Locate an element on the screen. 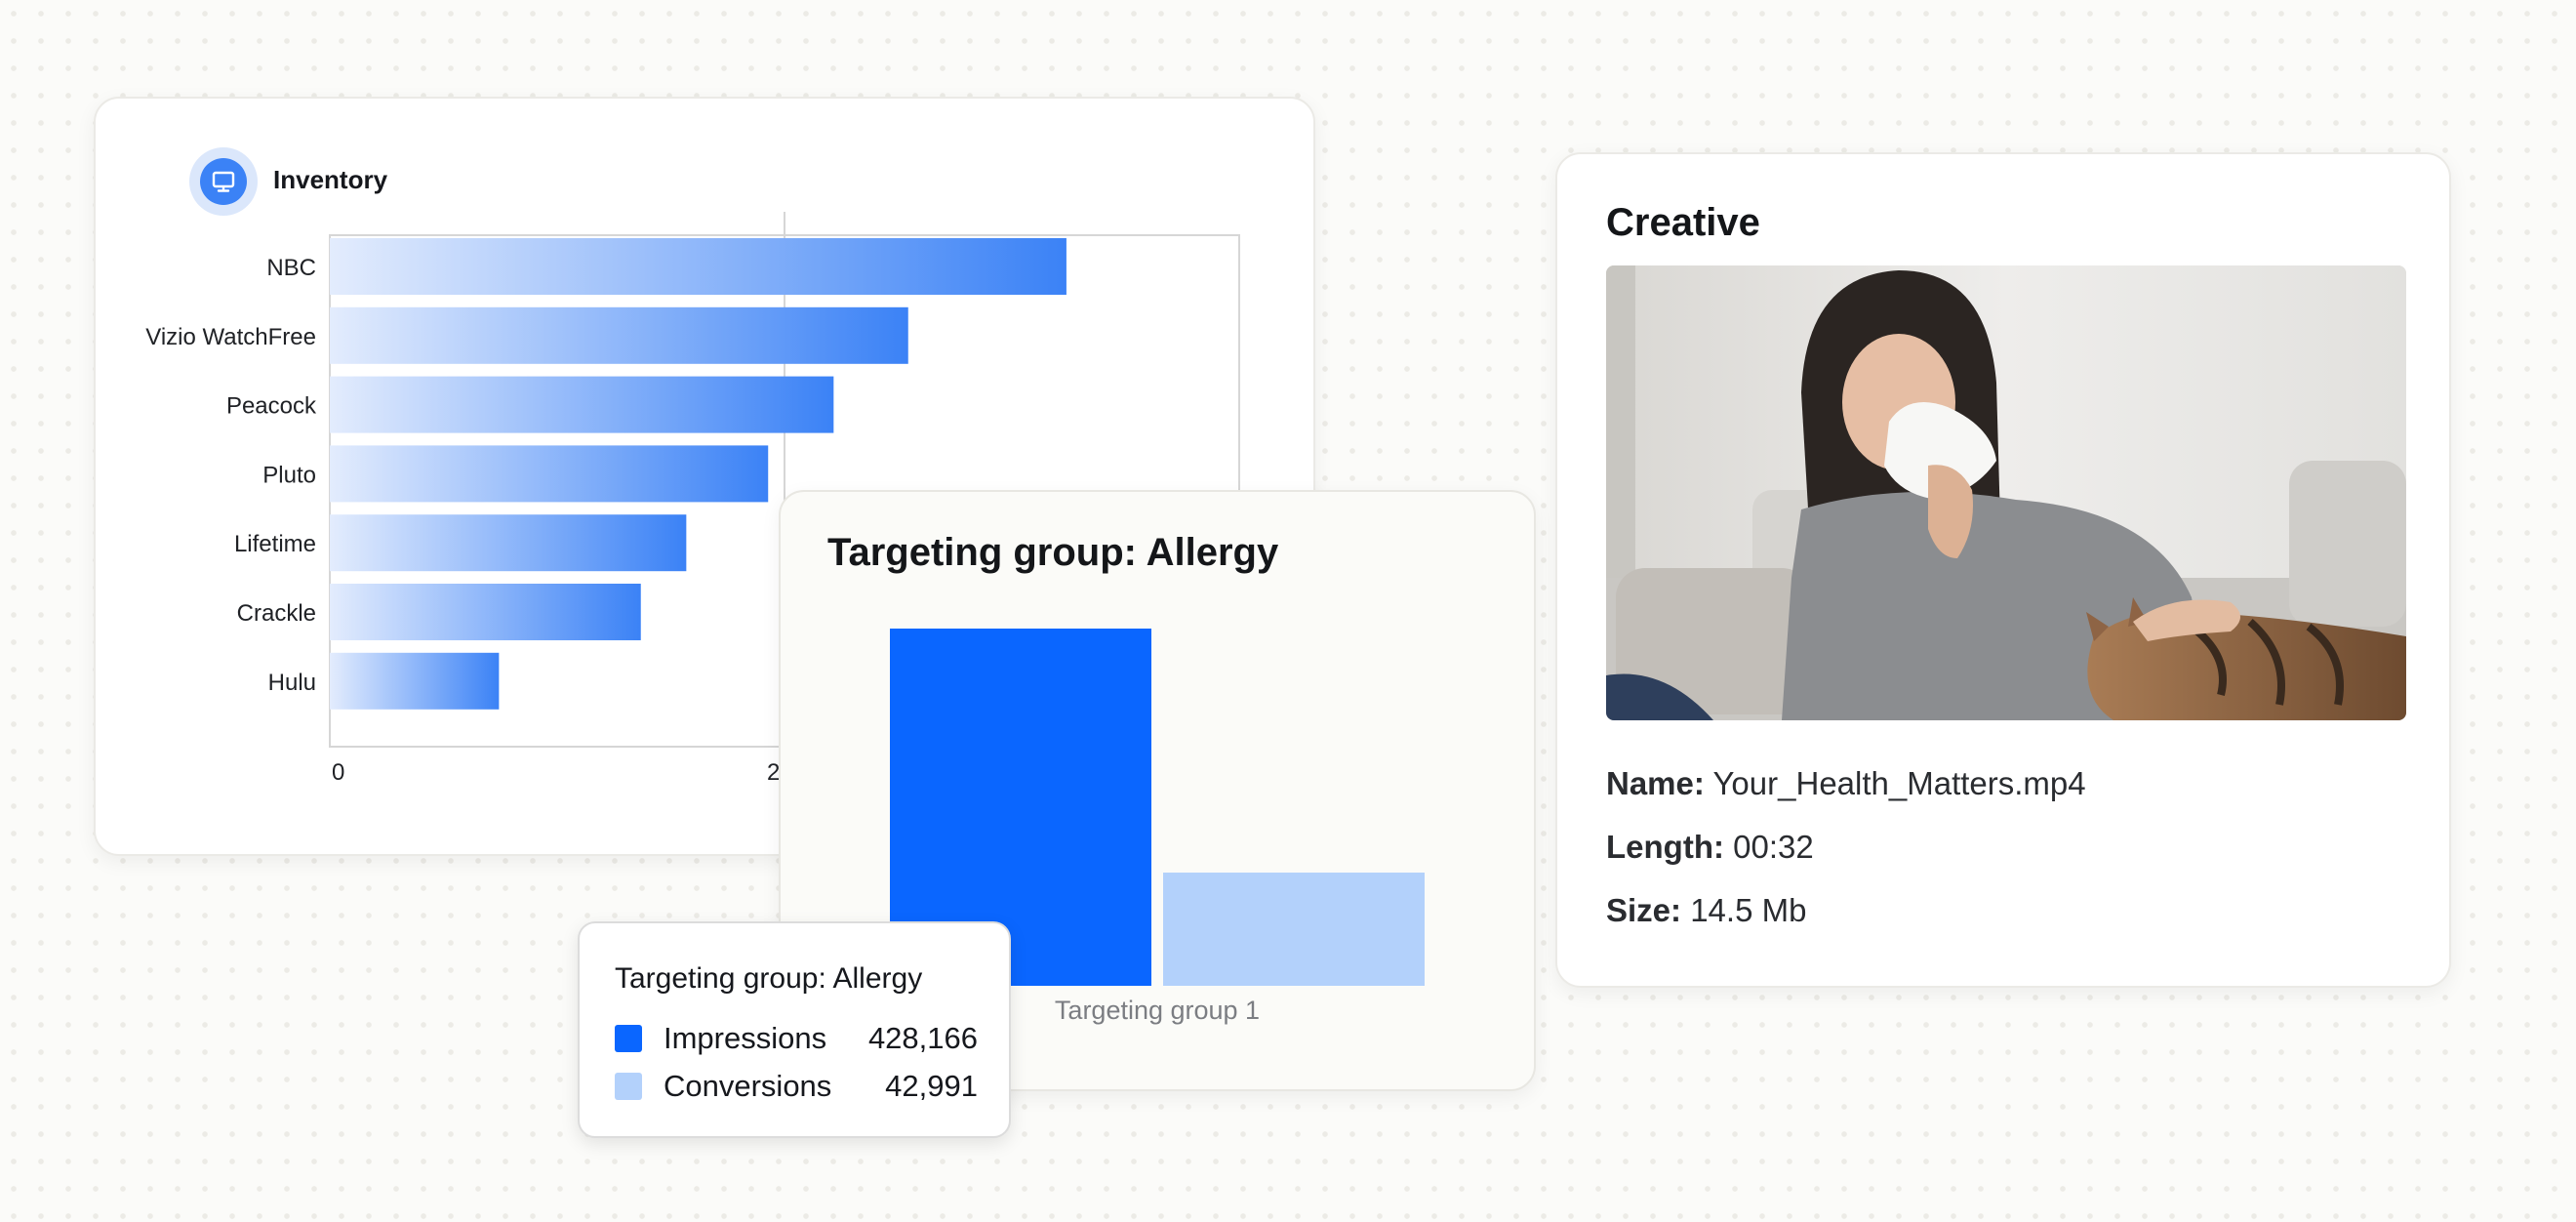 Image resolution: width=2576 pixels, height=1222 pixels. targeting-bar-chart: Targeting group 1 is located at coordinates (1157, 827).